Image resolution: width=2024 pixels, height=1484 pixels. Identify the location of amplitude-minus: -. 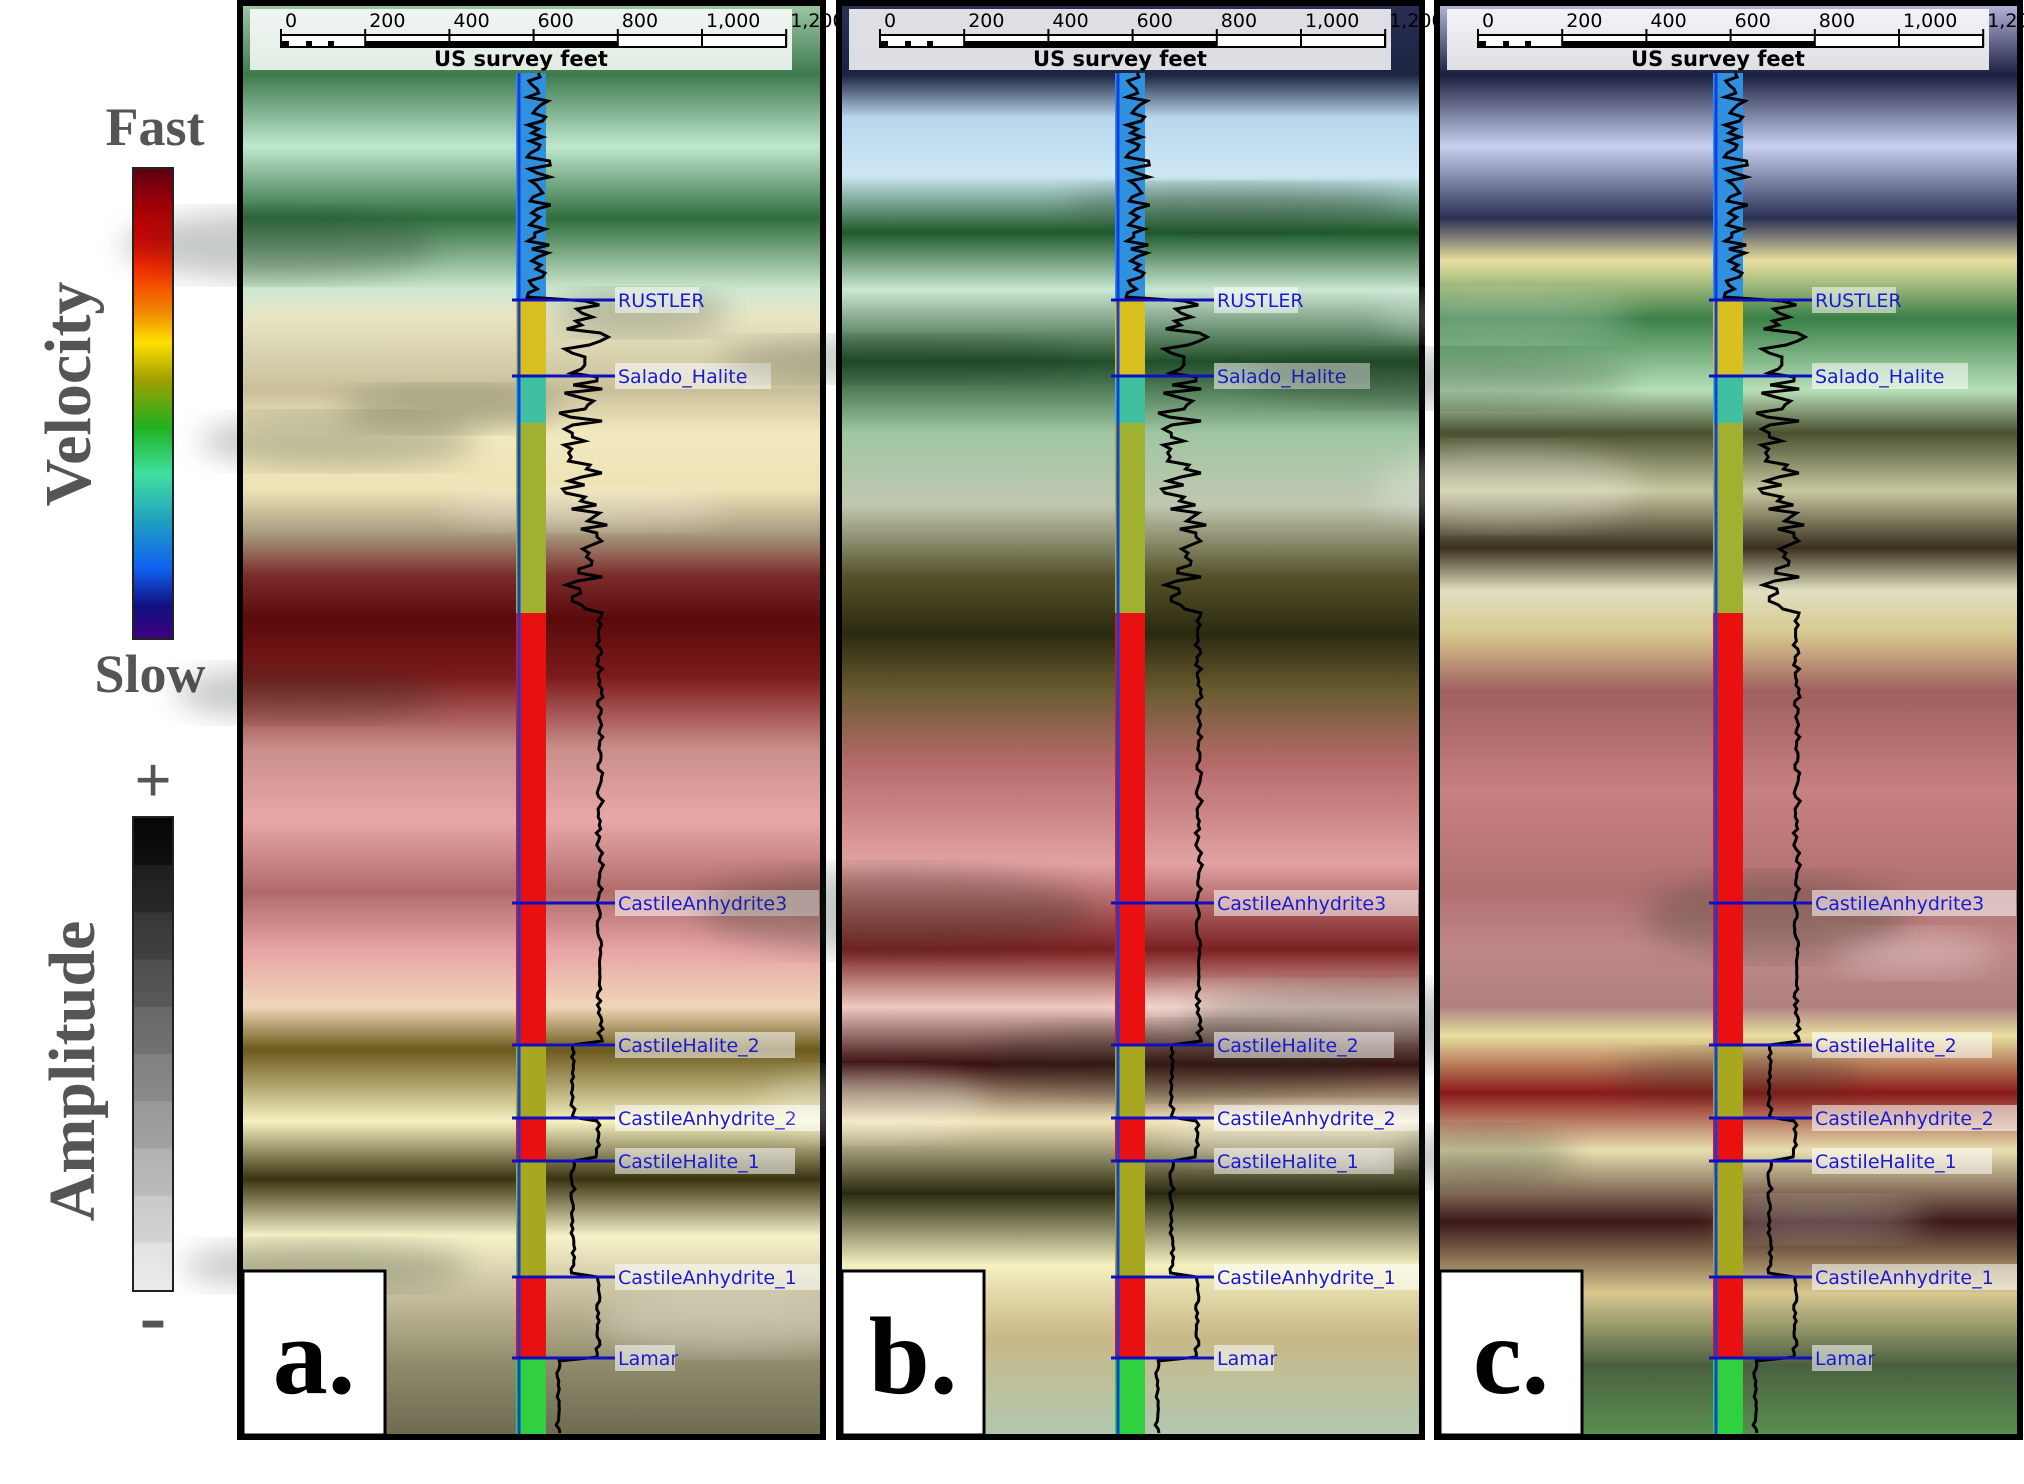
(153, 1317).